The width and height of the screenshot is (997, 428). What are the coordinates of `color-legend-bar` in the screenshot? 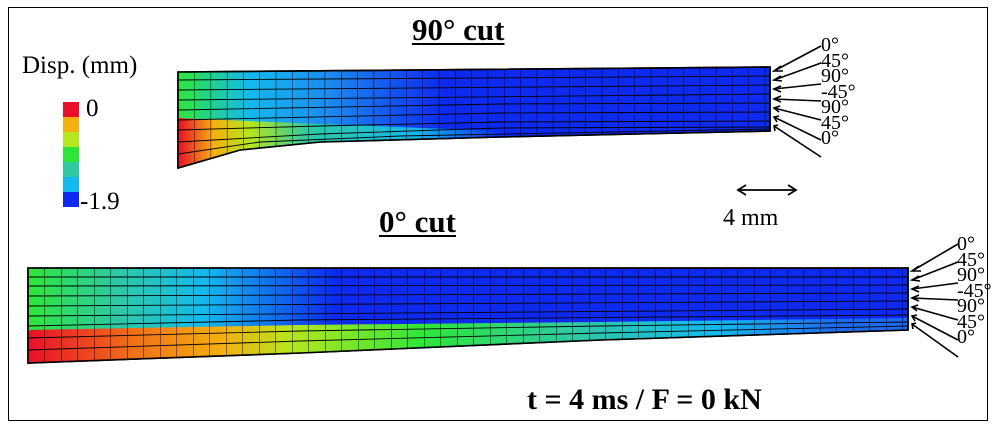 It's located at (71, 154).